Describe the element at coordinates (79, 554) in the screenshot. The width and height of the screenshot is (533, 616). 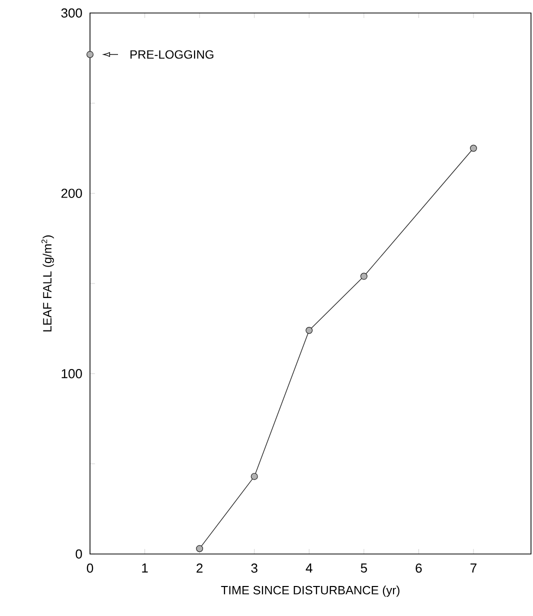
I see `y-tick-label: 0` at that location.